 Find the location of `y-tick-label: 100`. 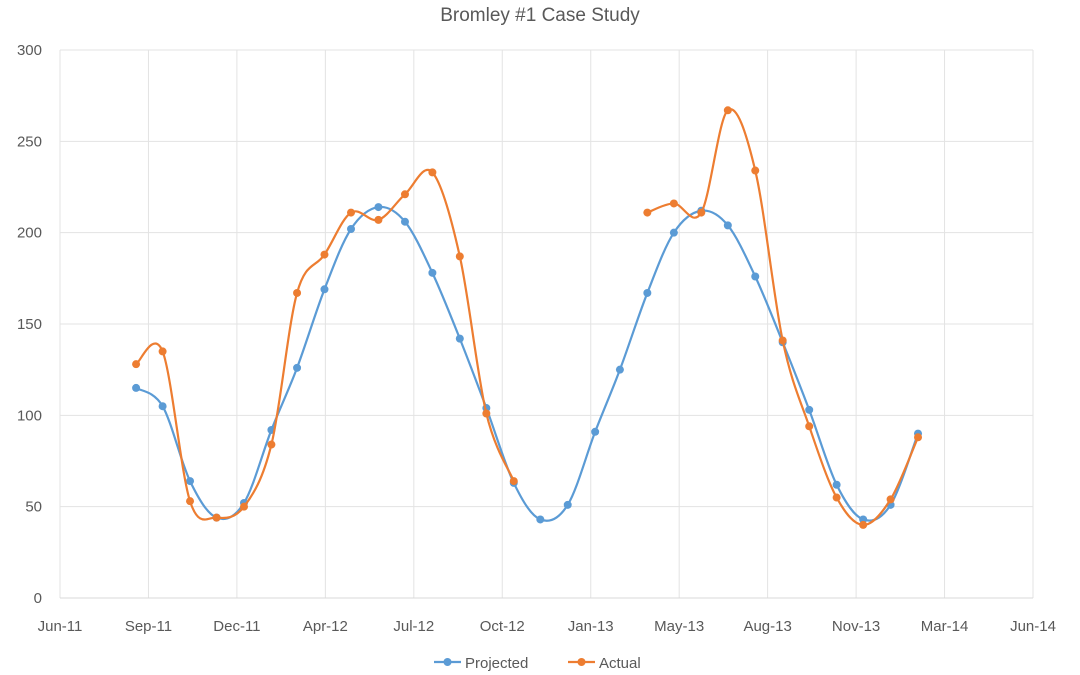

y-tick-label: 100 is located at coordinates (29, 415).